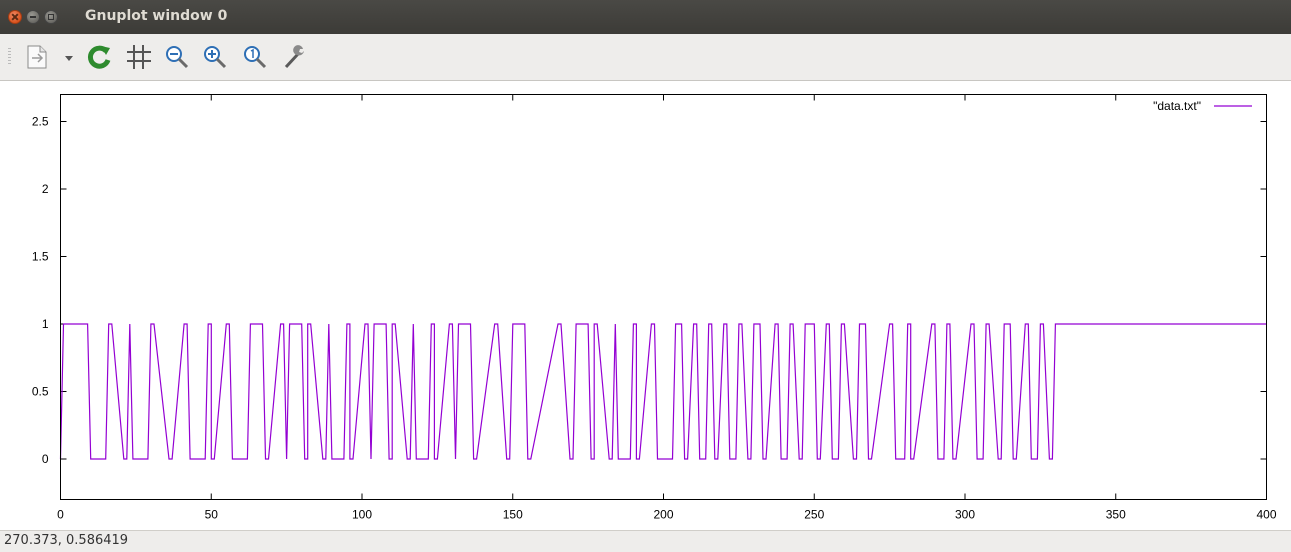 This screenshot has width=1291, height=552. Describe the element at coordinates (177, 57) in the screenshot. I see `zoom-out-icon` at that location.